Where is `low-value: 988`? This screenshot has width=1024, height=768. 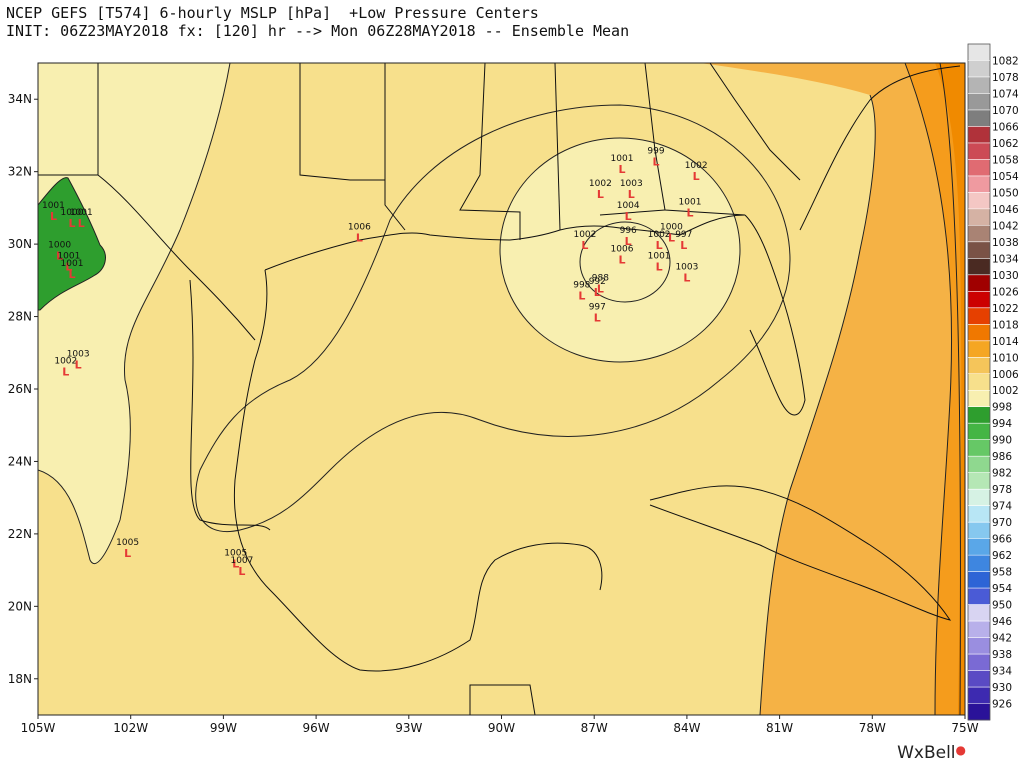 low-value: 988 is located at coordinates (600, 278).